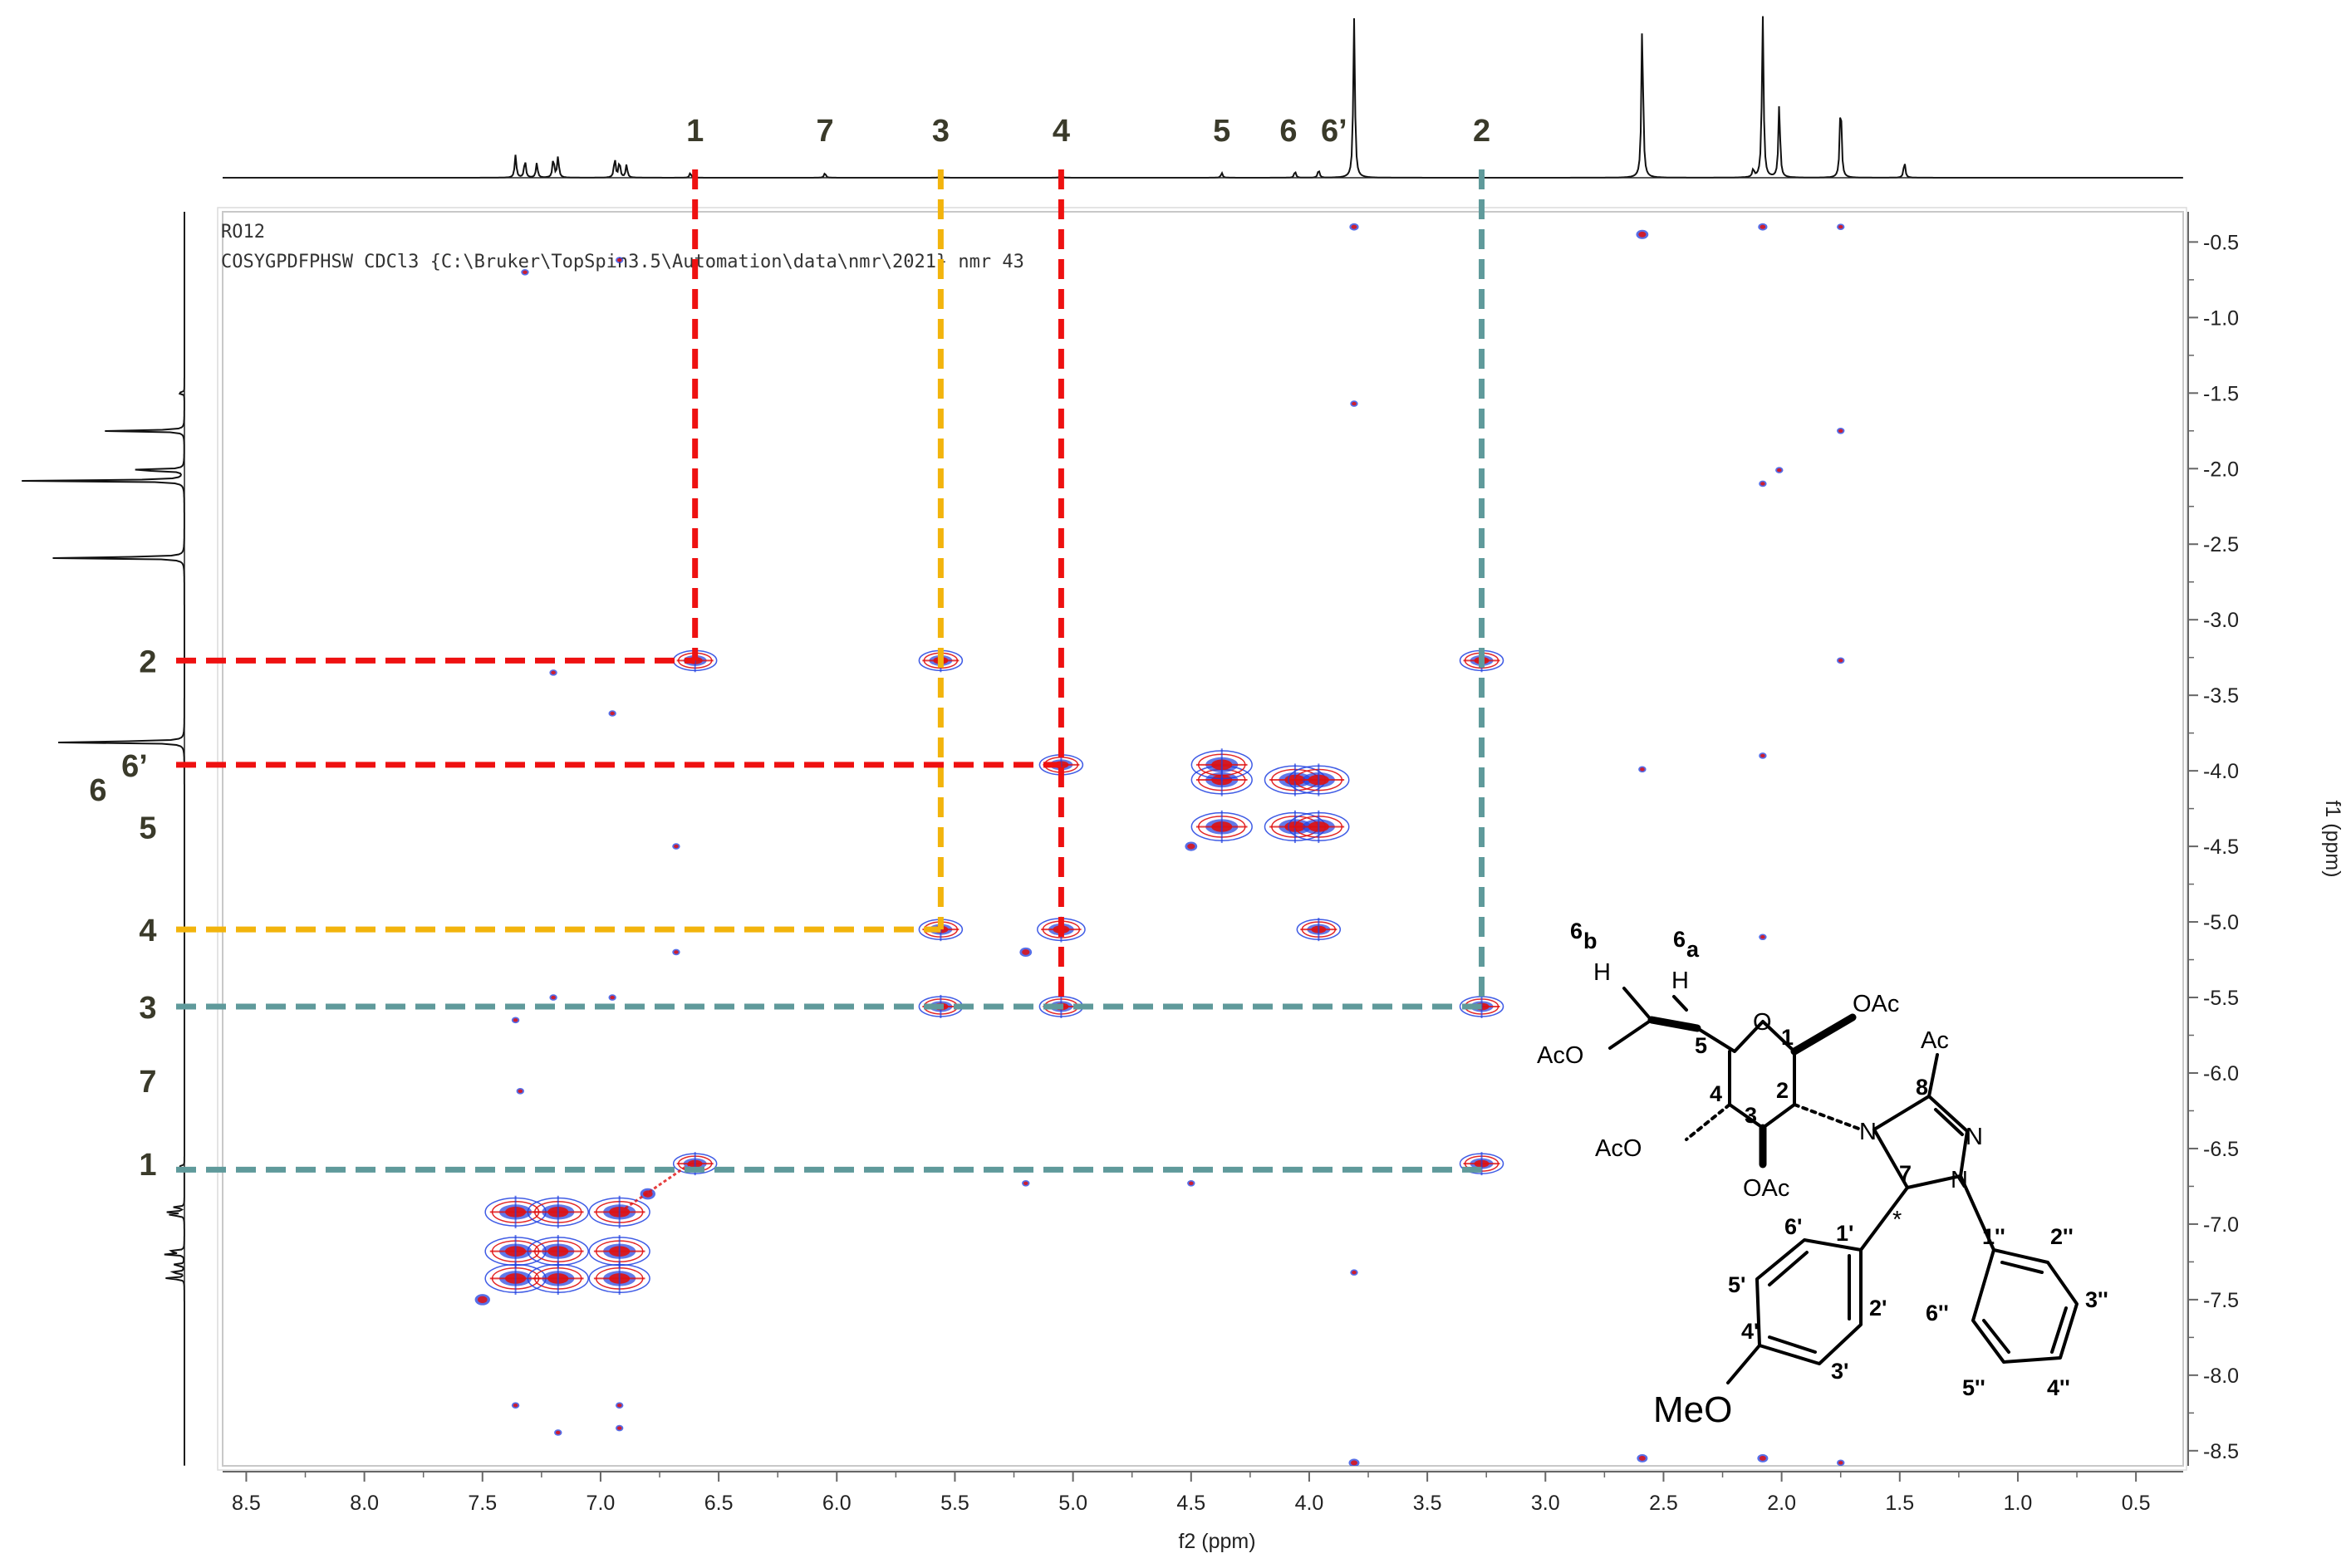 The height and width of the screenshot is (1568, 2351). What do you see at coordinates (719, 1503) in the screenshot?
I see `x-tick-label: 6.5` at bounding box center [719, 1503].